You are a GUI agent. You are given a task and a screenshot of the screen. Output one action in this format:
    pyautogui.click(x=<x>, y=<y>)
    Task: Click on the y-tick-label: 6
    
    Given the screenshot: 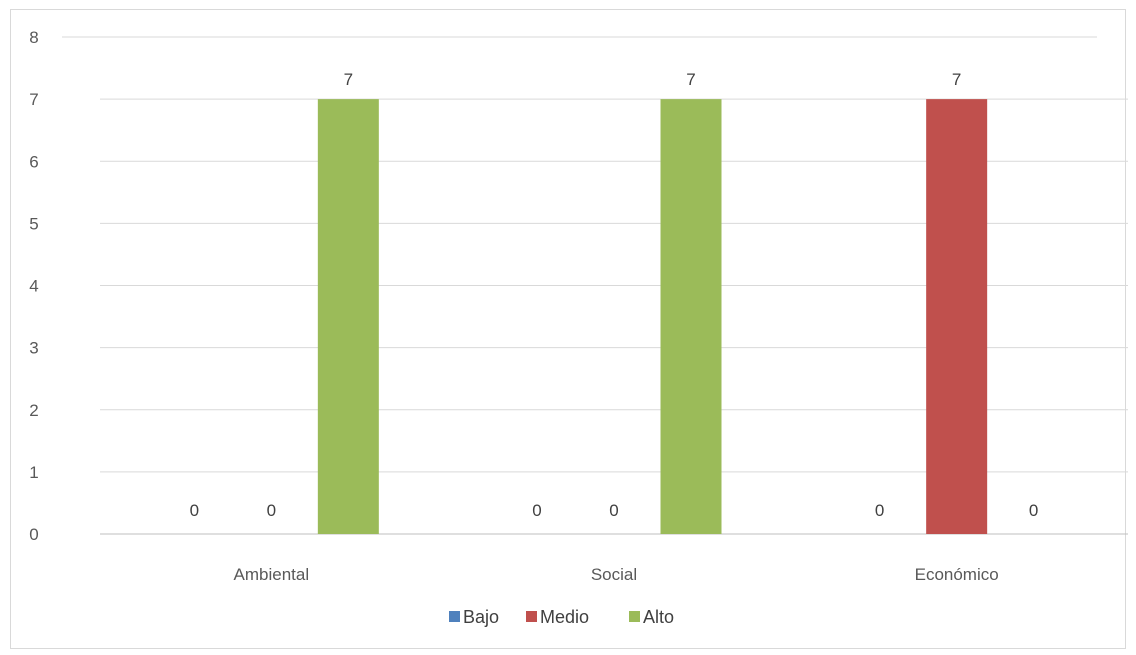 What is the action you would take?
    pyautogui.click(x=33, y=161)
    